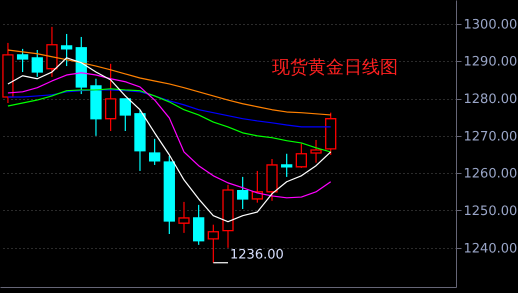 This screenshot has height=293, width=518. What do you see at coordinates (169, 120) in the screenshot?
I see `line-series` at bounding box center [169, 120].